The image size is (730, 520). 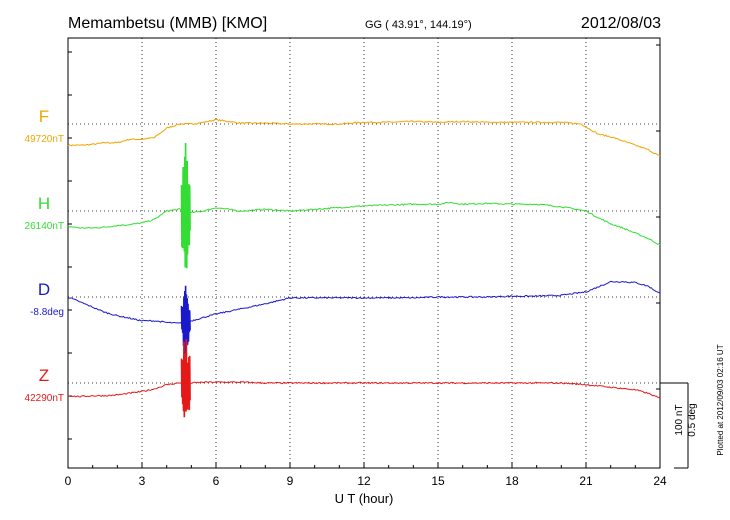 I want to click on x-tick-label: 15, so click(x=438, y=481).